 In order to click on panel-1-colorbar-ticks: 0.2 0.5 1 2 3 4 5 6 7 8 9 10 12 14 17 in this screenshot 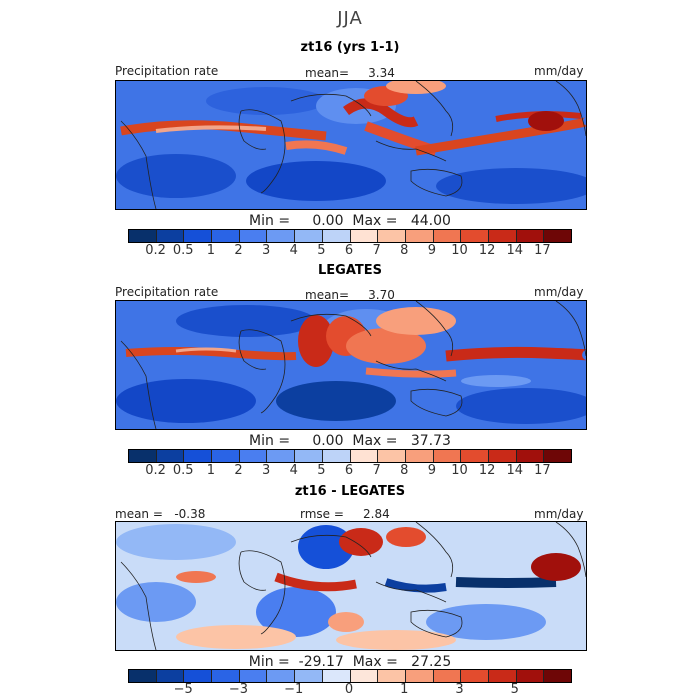, I will do `click(349, 251)`.